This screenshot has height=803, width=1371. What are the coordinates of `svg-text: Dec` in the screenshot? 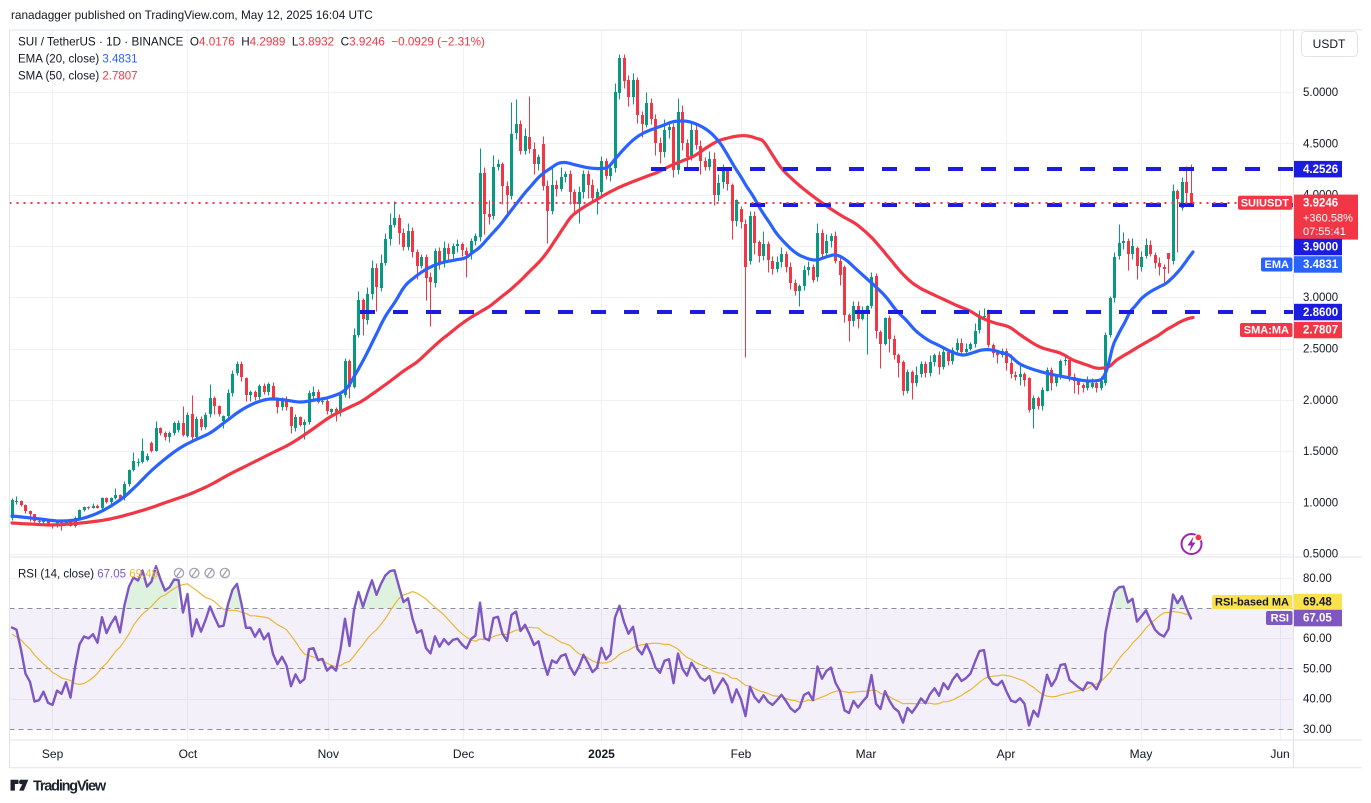 It's located at (463, 754).